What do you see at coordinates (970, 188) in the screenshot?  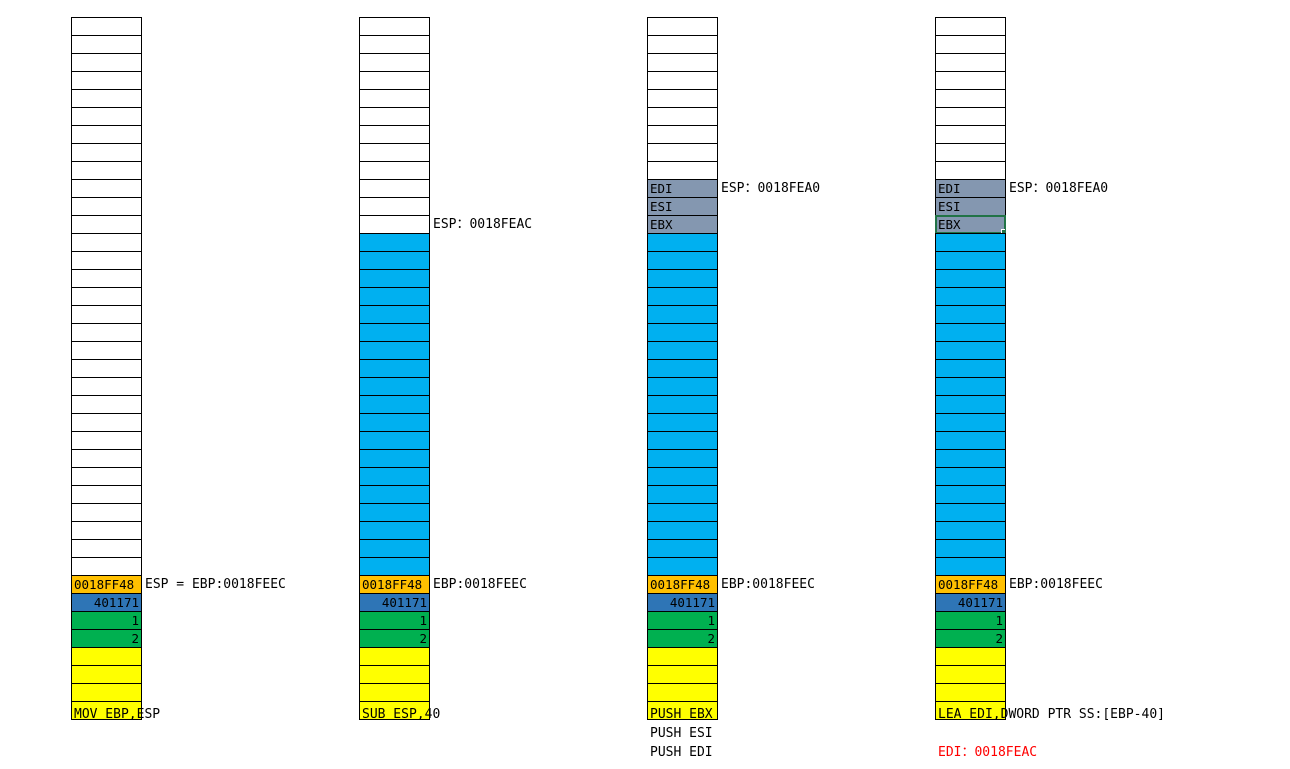 I see `stack-cell: EDI` at bounding box center [970, 188].